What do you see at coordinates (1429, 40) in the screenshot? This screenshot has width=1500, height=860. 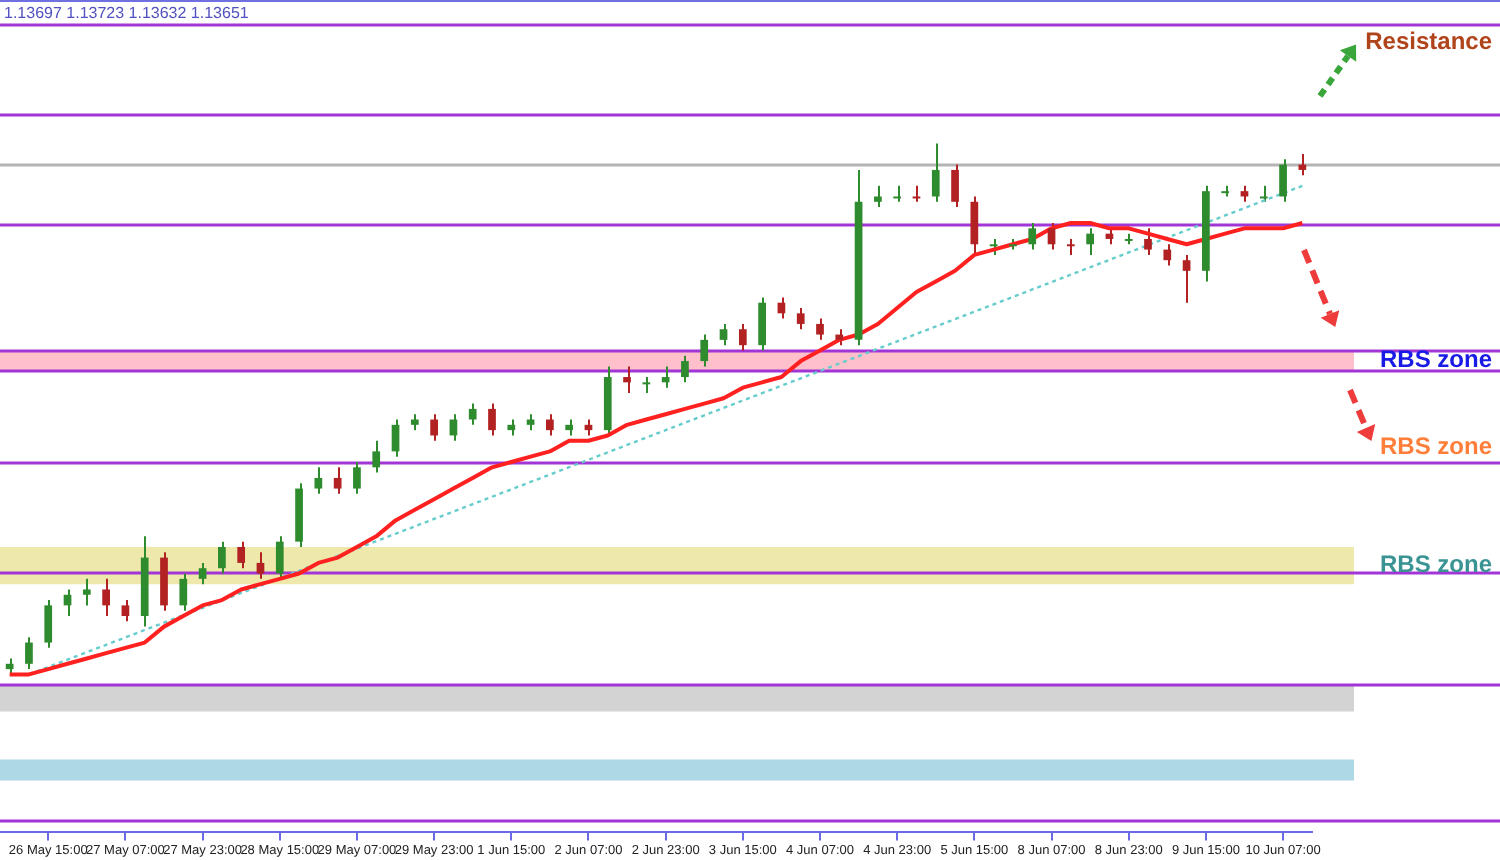 I see `ref-line-label: Resistance` at bounding box center [1429, 40].